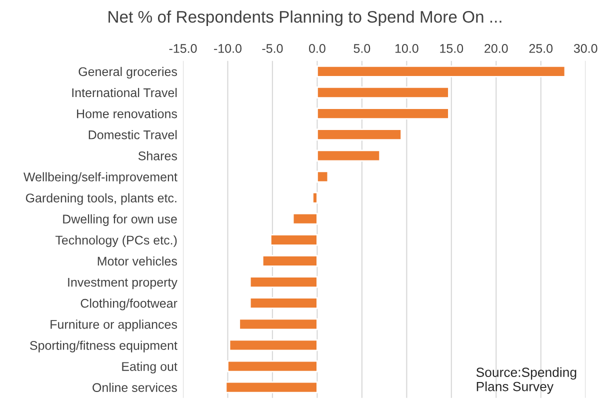 The width and height of the screenshot is (610, 406). Describe the element at coordinates (101, 199) in the screenshot. I see `y-tick-label: Gardening tools, plants etc.` at that location.